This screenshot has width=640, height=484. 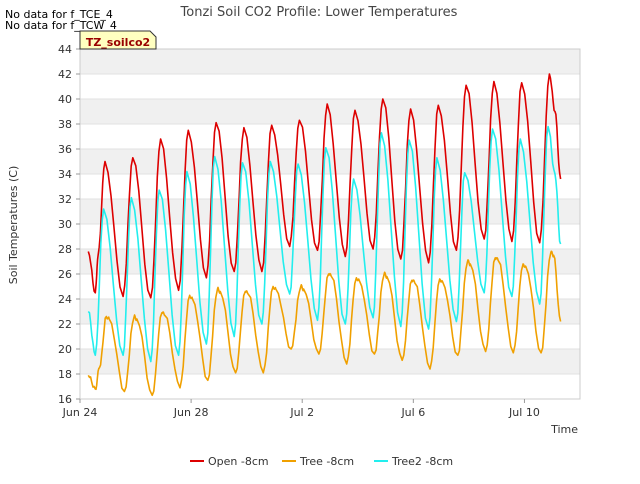 What do you see at coordinates (524, 412) in the screenshot?
I see `x-tick-label: Jul 10` at bounding box center [524, 412].